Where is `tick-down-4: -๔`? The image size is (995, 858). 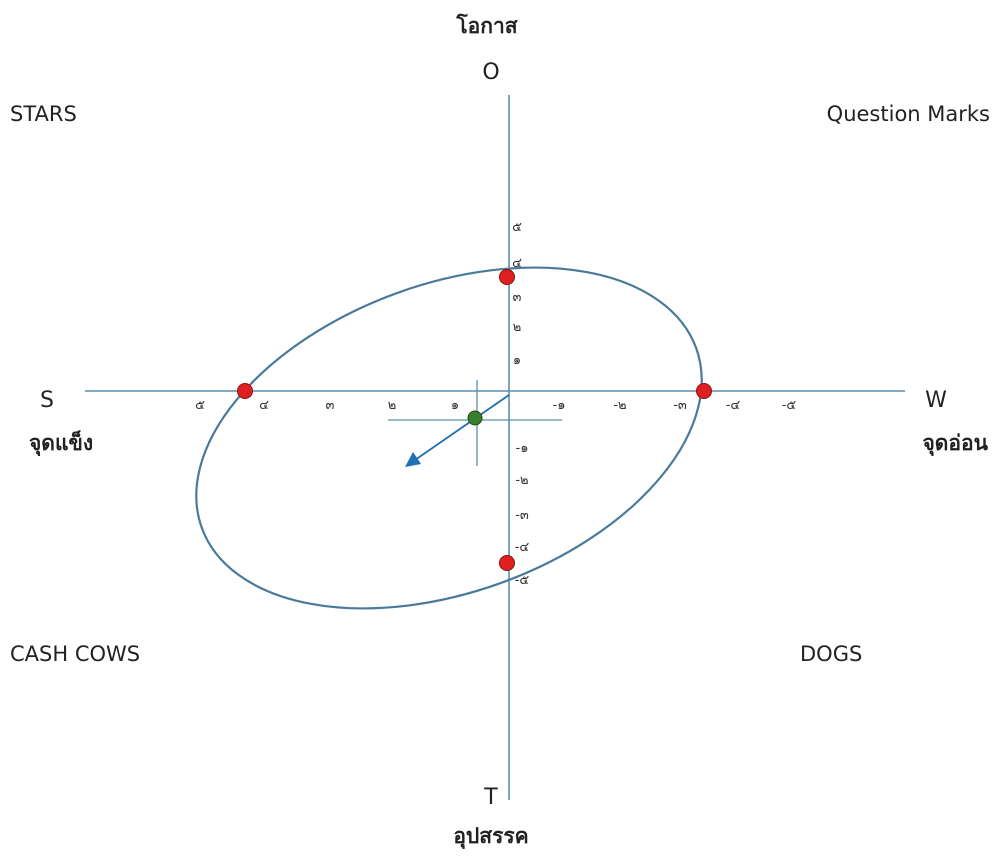 tick-down-4: -๔ is located at coordinates (522, 547).